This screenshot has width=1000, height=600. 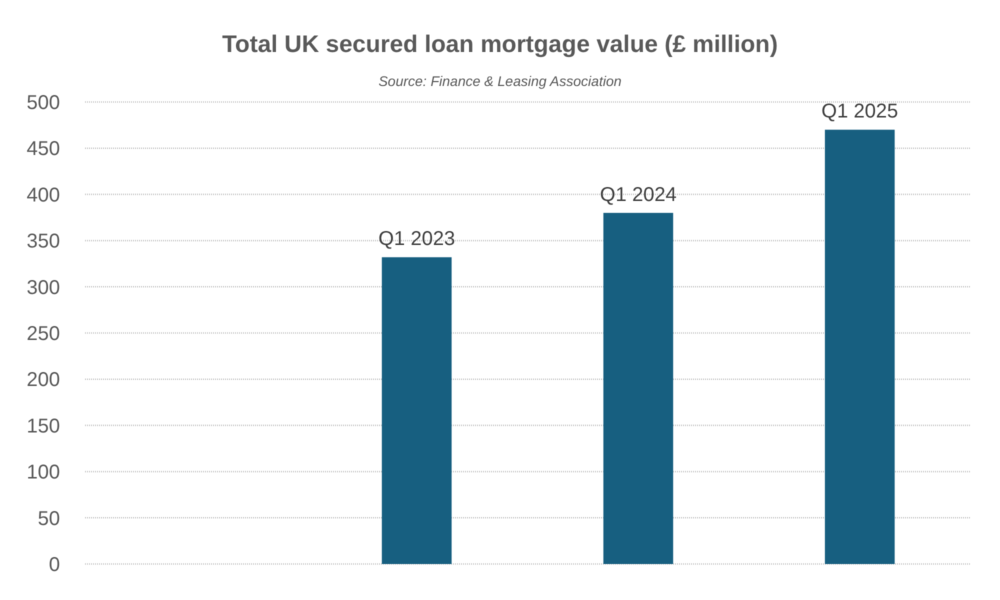 I want to click on x-tick-label: Q1 2024, so click(x=638, y=195).